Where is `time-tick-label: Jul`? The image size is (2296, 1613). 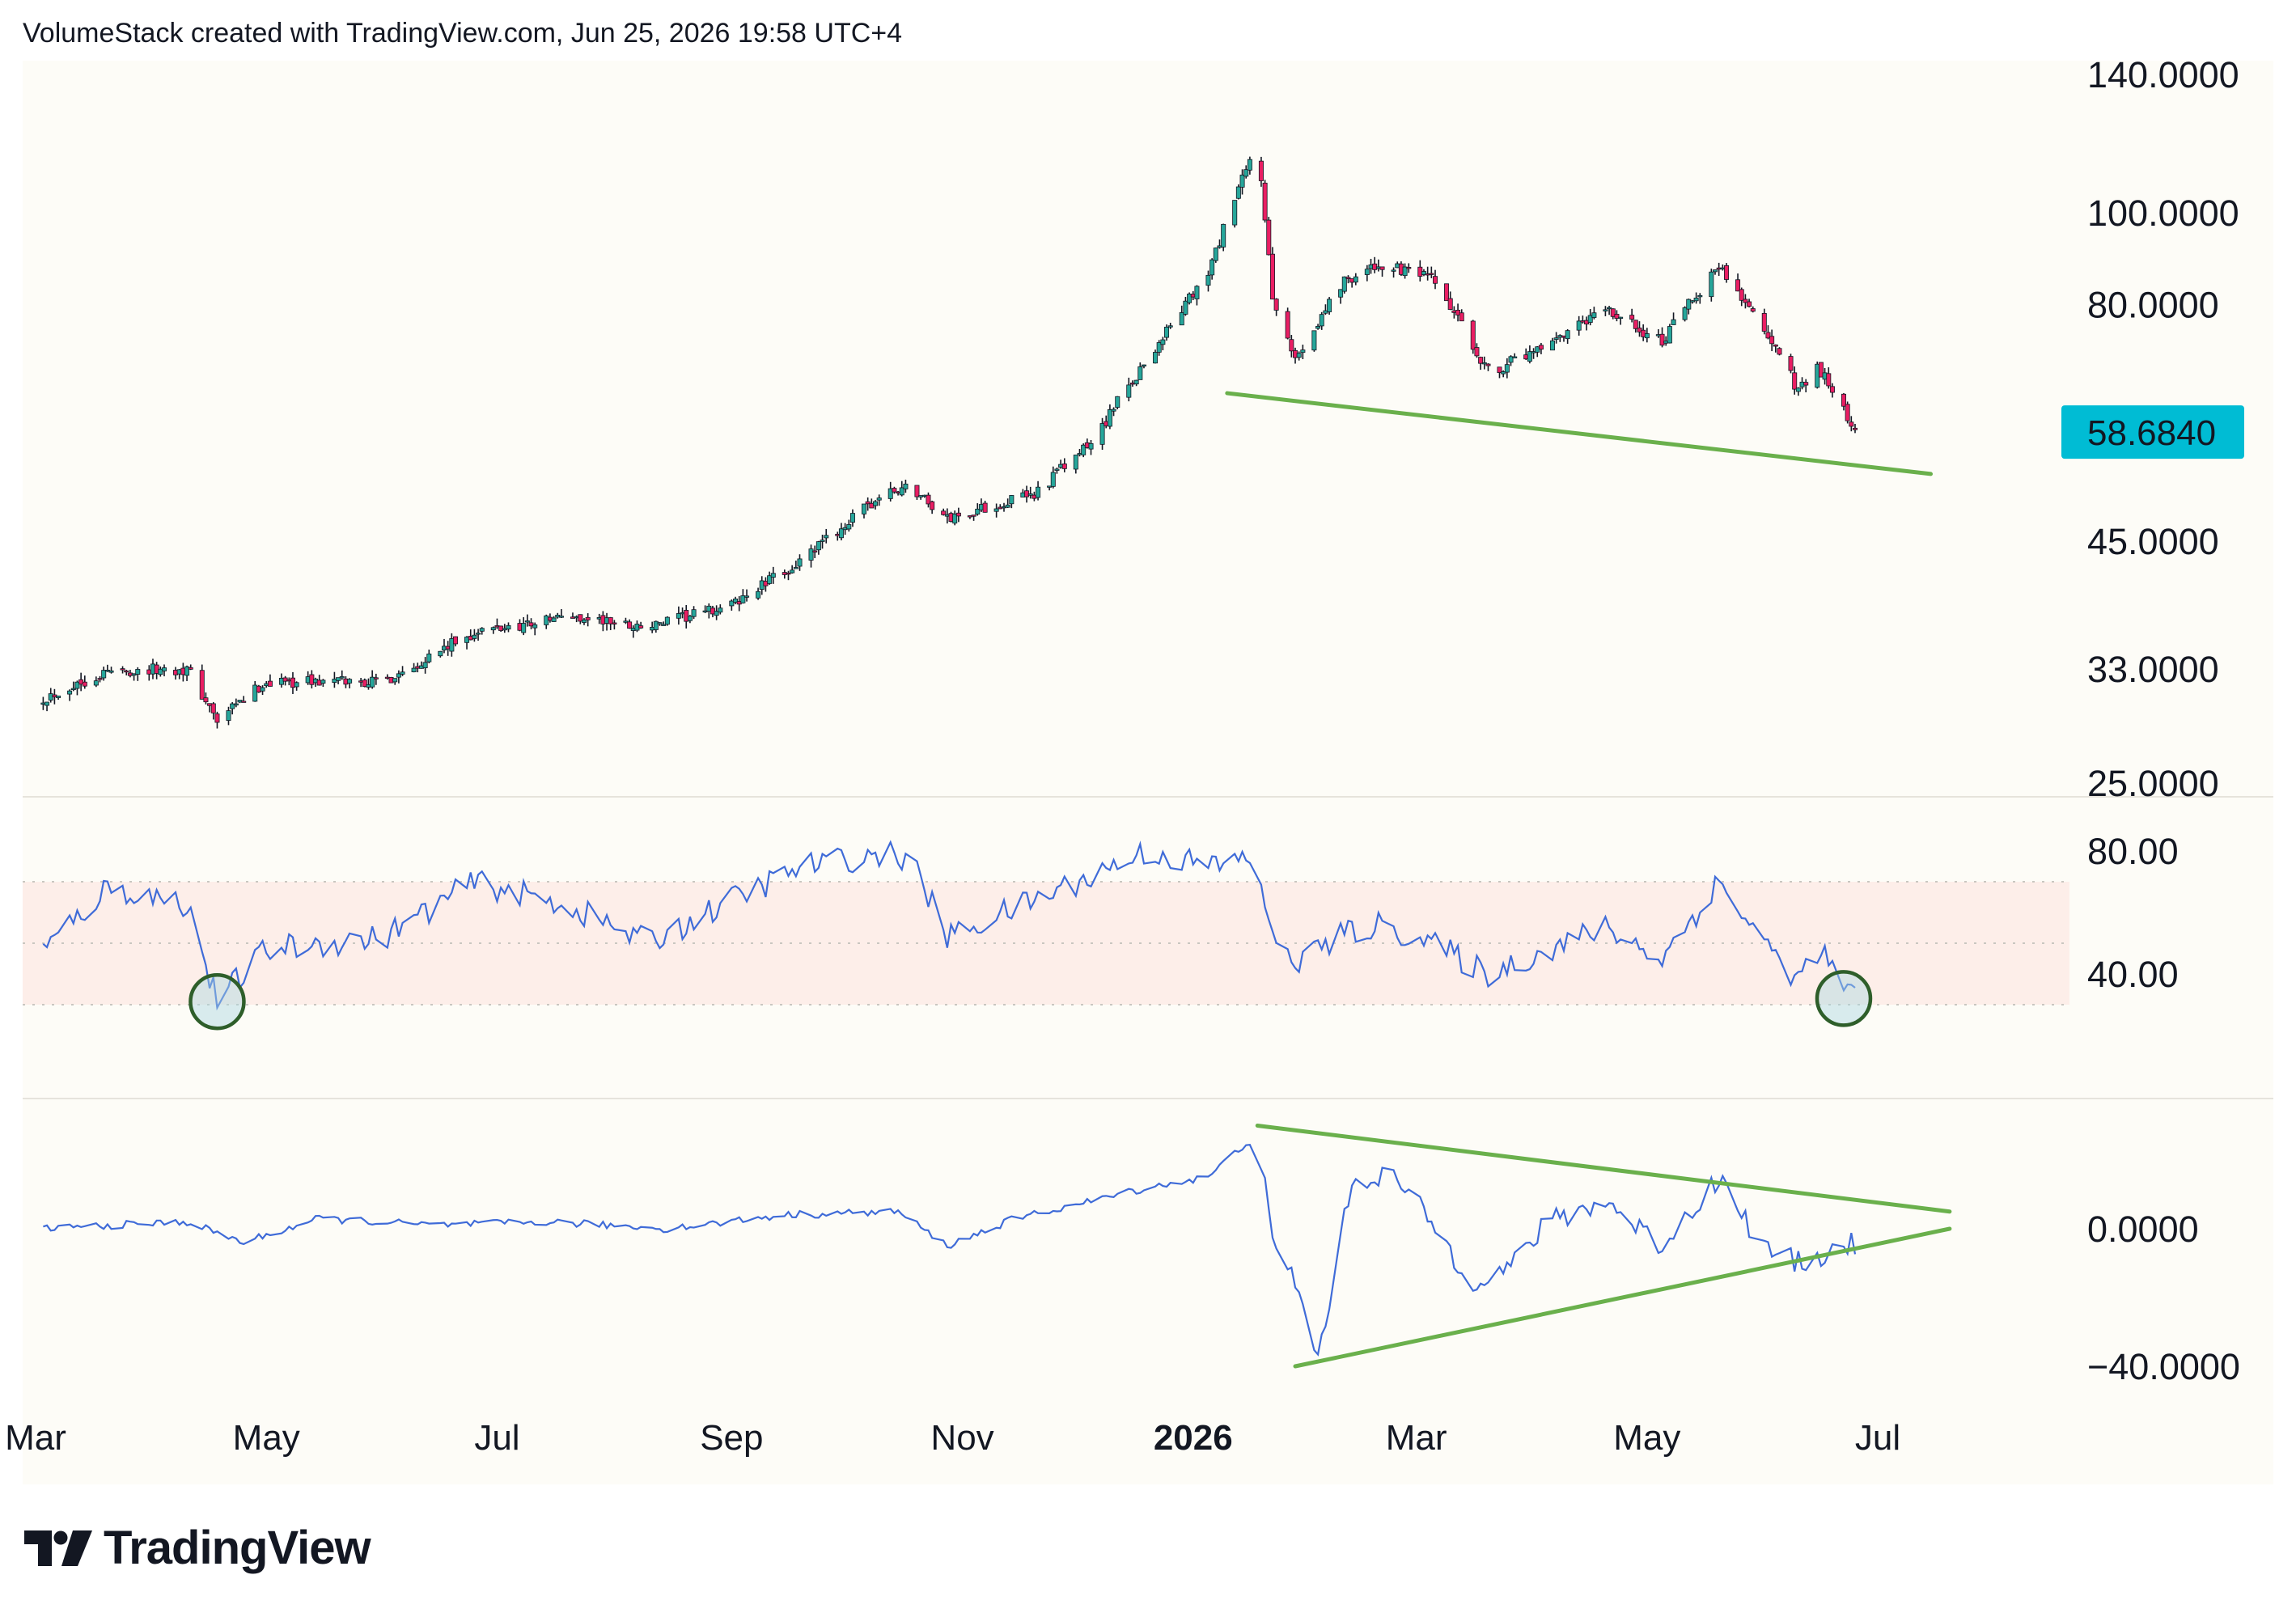
time-tick-label: Jul is located at coordinates (1877, 1438).